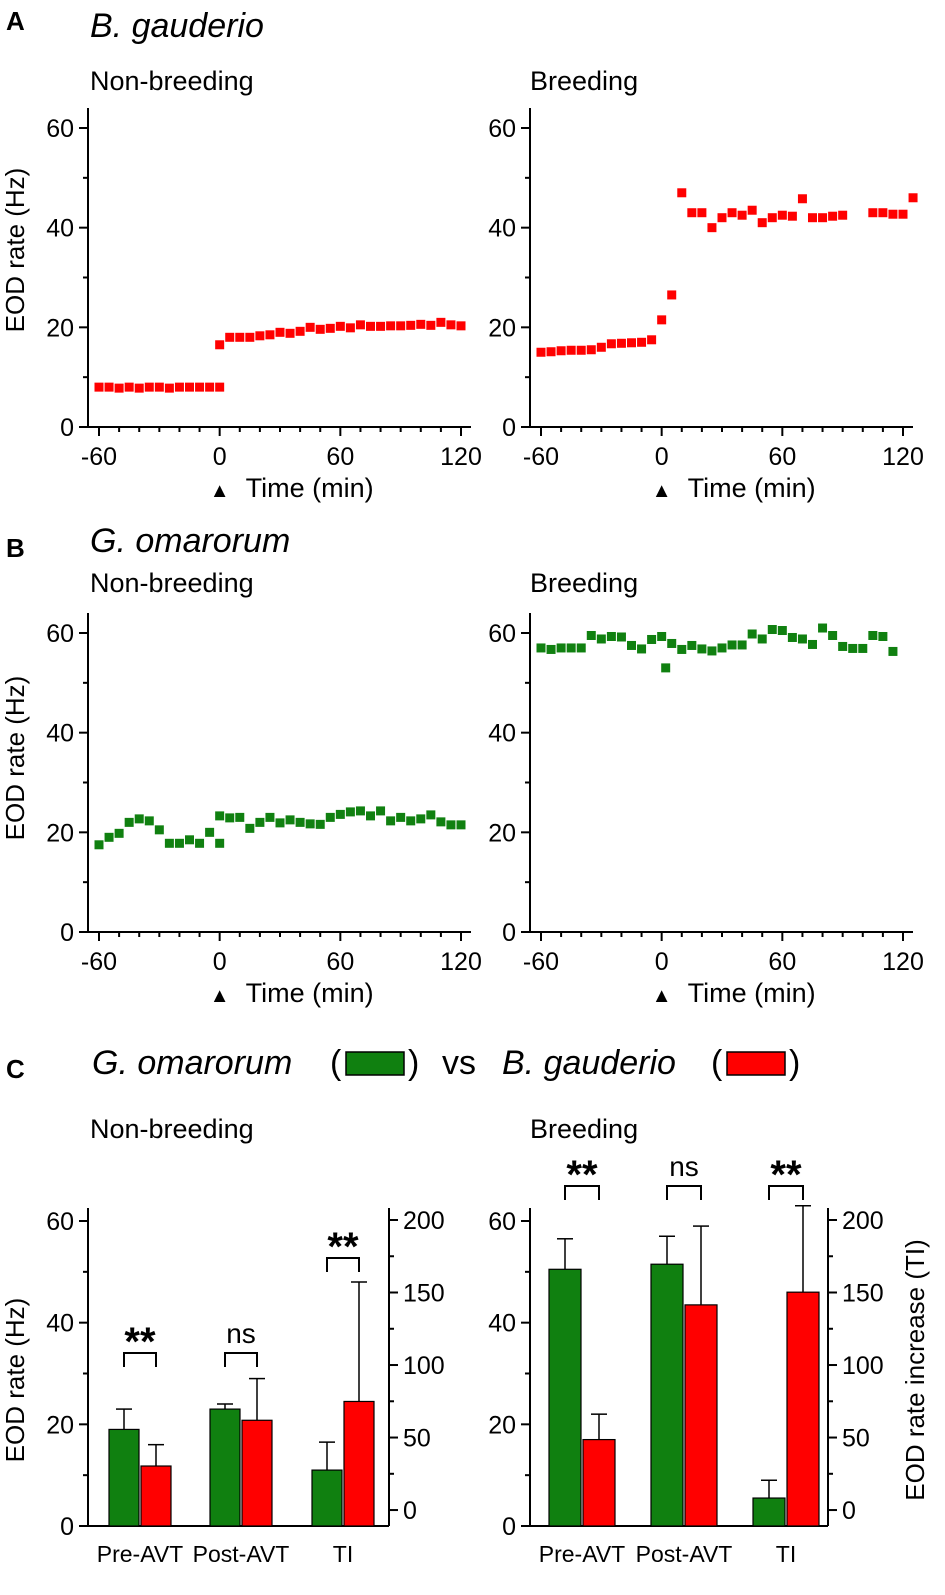 The height and width of the screenshot is (1595, 945). I want to click on chart-a-breeding-xtick-label: -60, so click(541, 457).